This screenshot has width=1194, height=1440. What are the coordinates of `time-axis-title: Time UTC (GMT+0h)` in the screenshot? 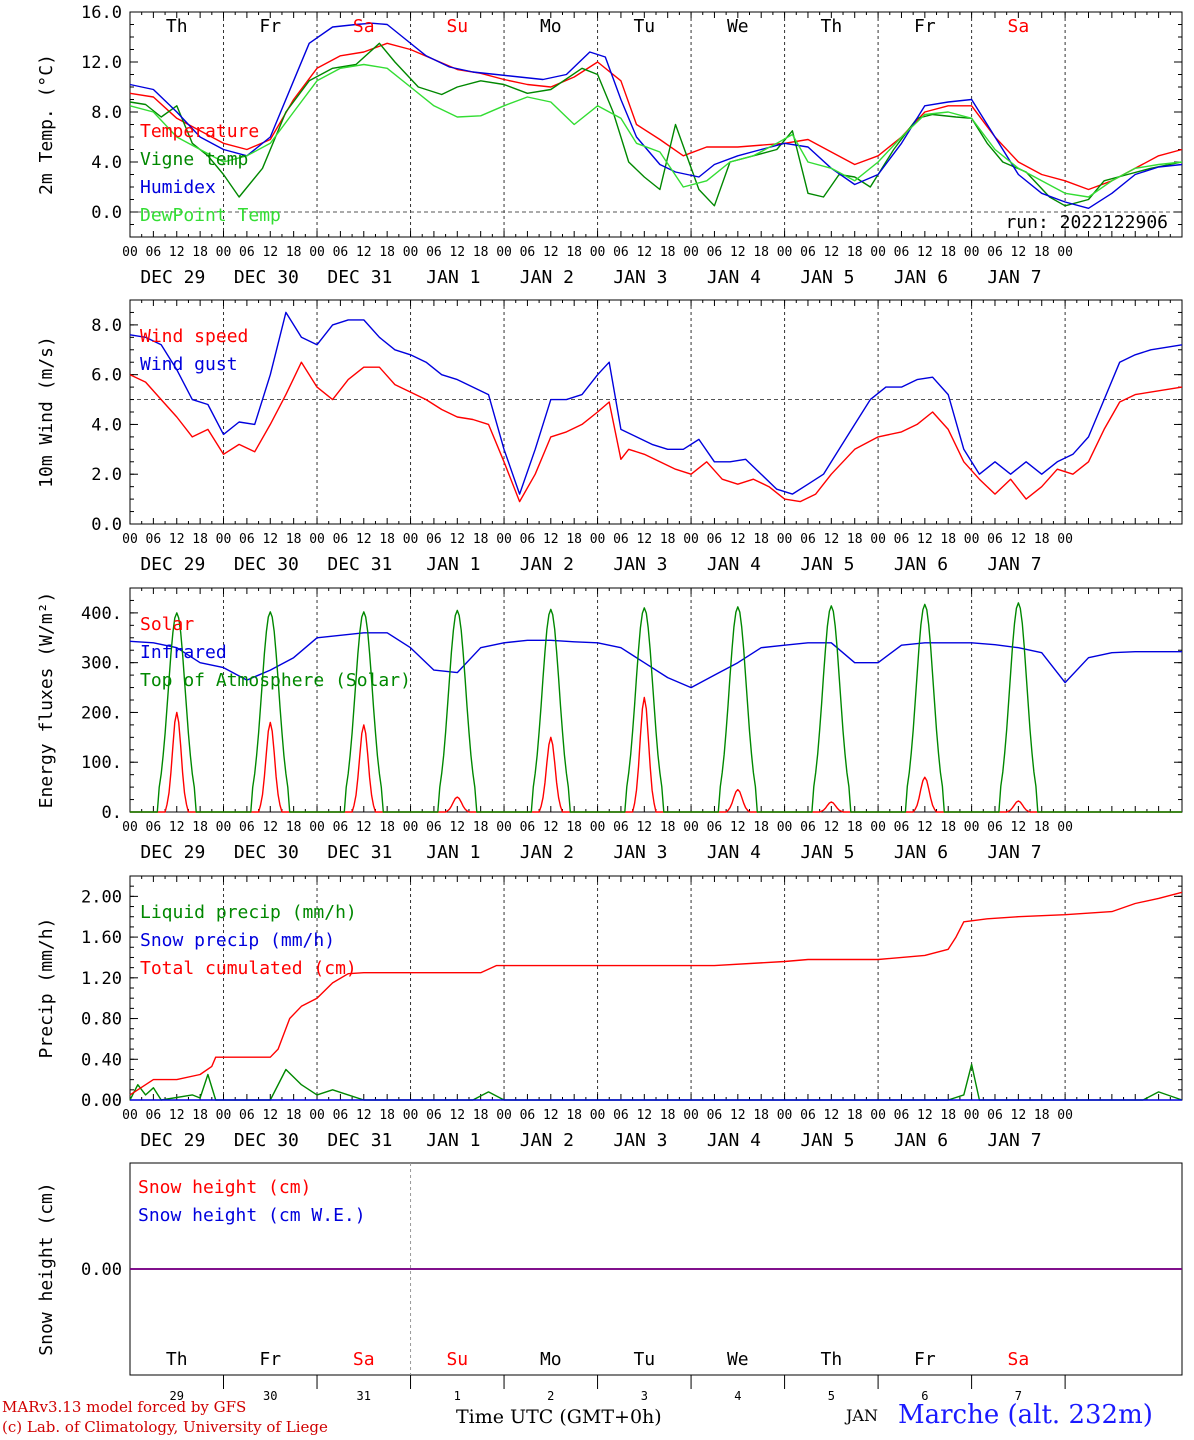 It's located at (559, 1417).